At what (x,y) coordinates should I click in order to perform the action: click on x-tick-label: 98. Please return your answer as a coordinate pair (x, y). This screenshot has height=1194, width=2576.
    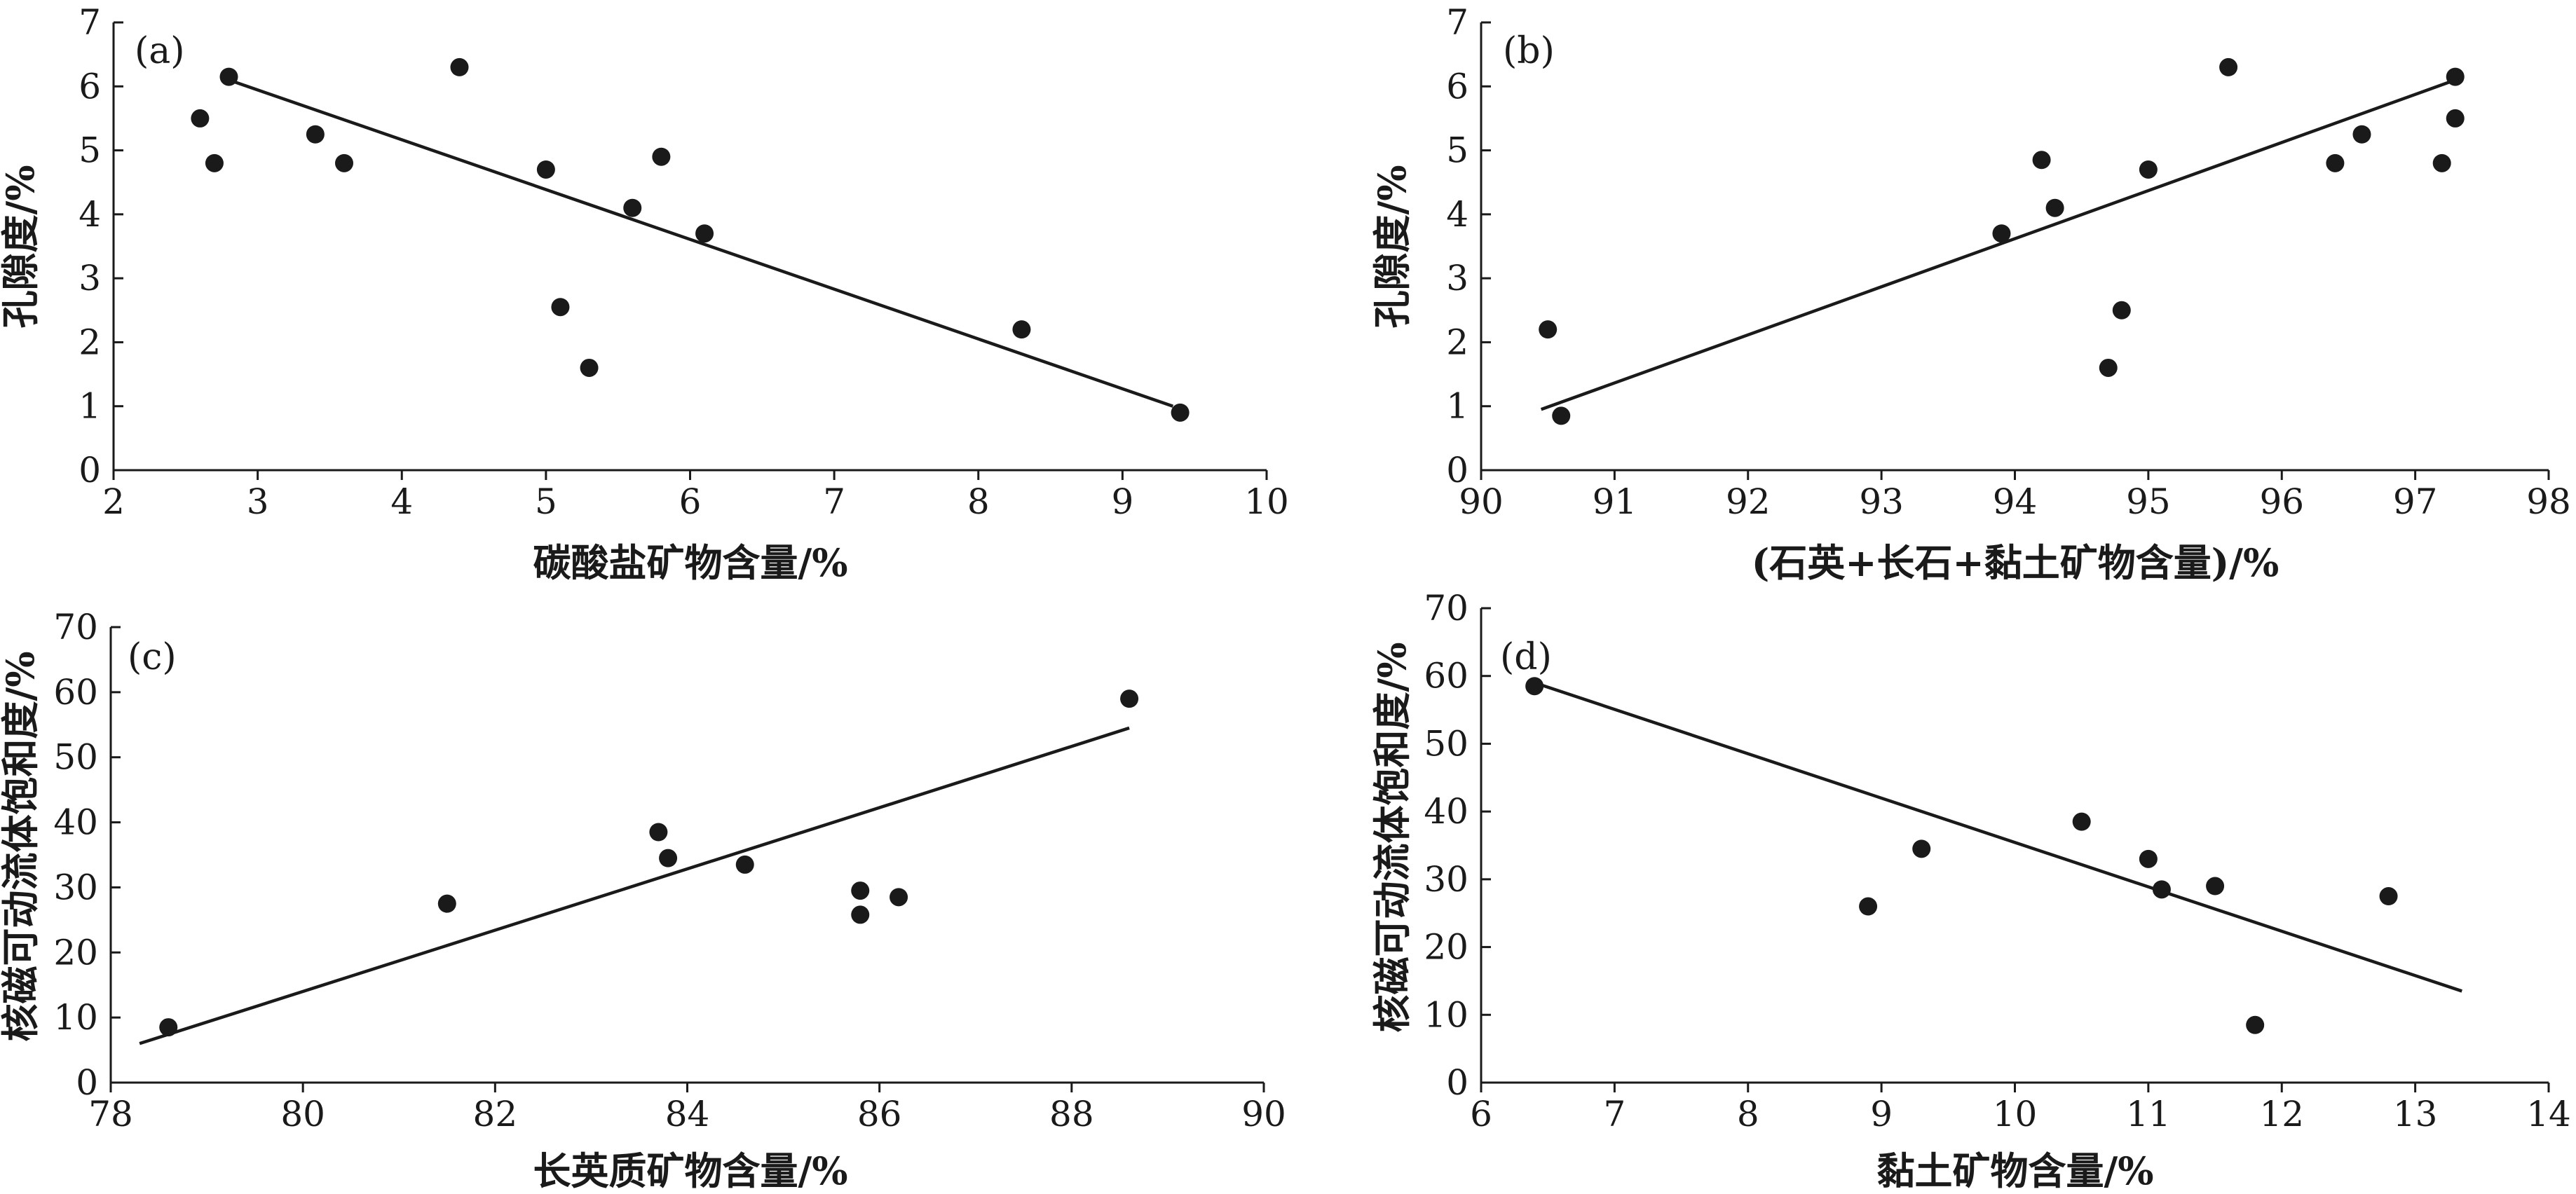
    Looking at the image, I should click on (2548, 501).